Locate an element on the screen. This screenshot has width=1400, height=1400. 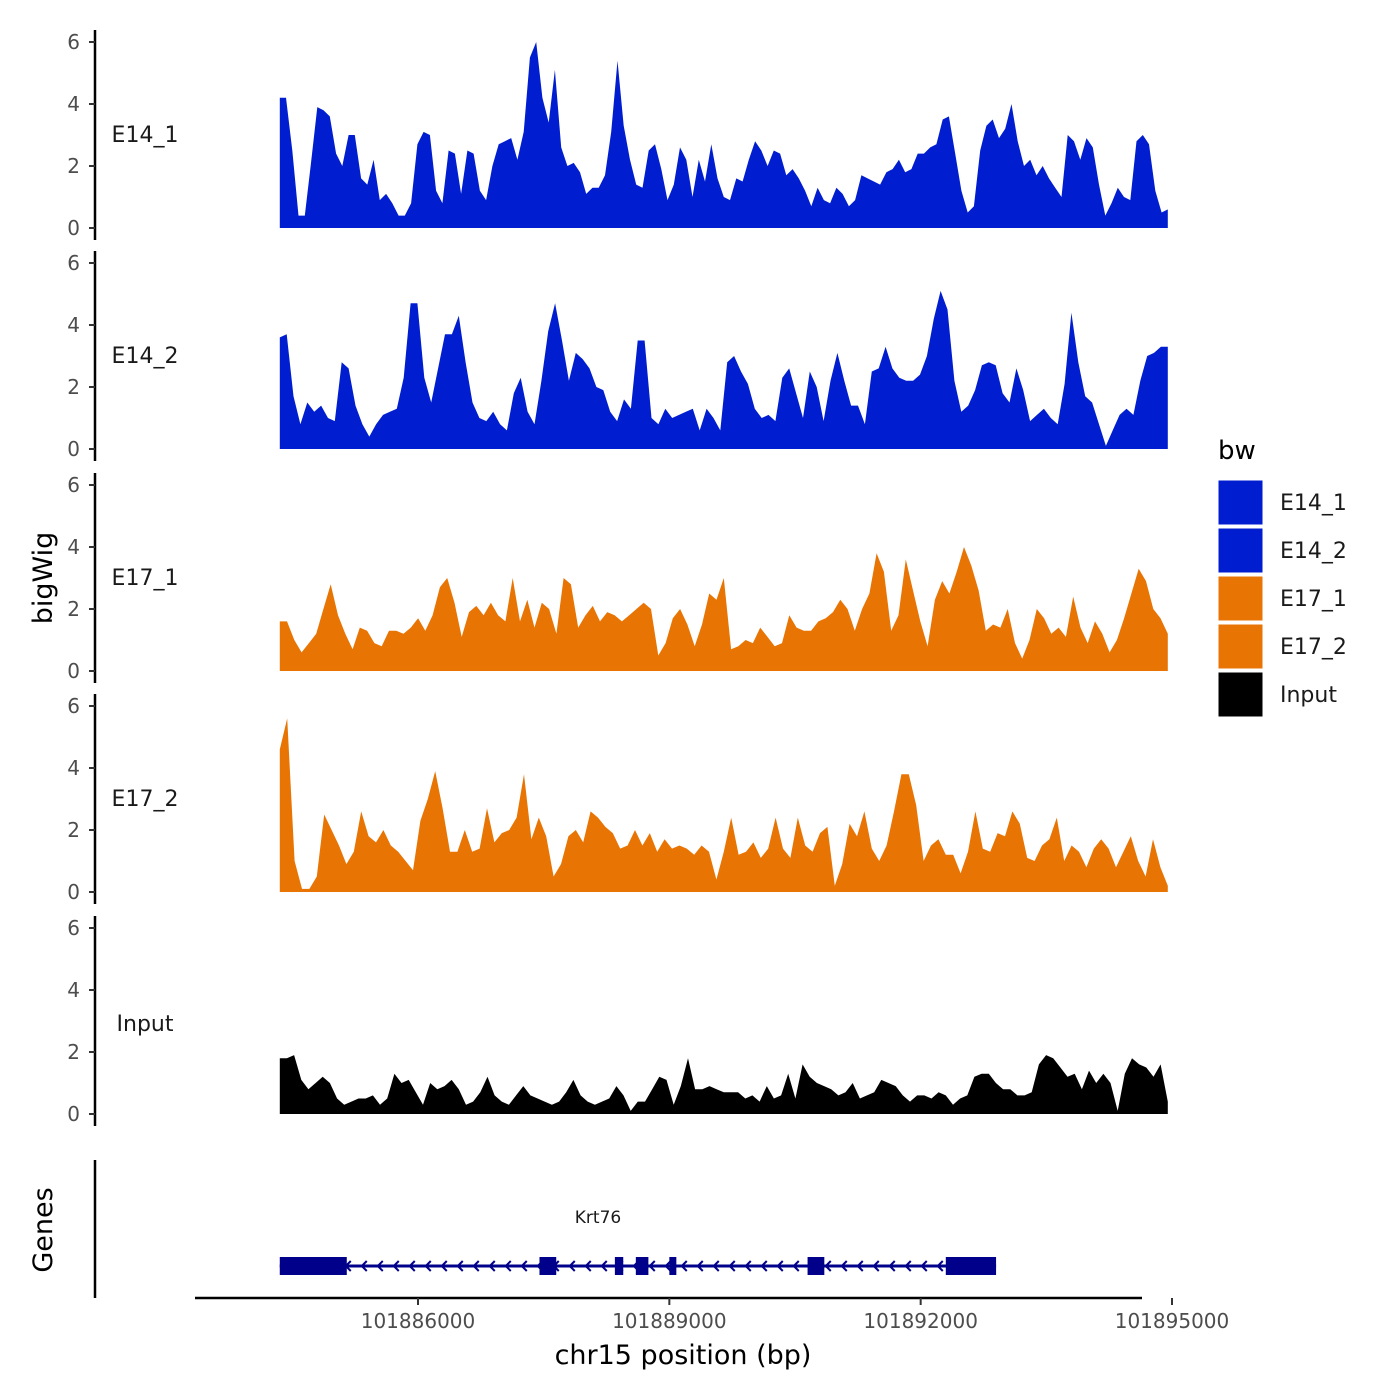
legend-item: E14_2 is located at coordinates (1282, 550).